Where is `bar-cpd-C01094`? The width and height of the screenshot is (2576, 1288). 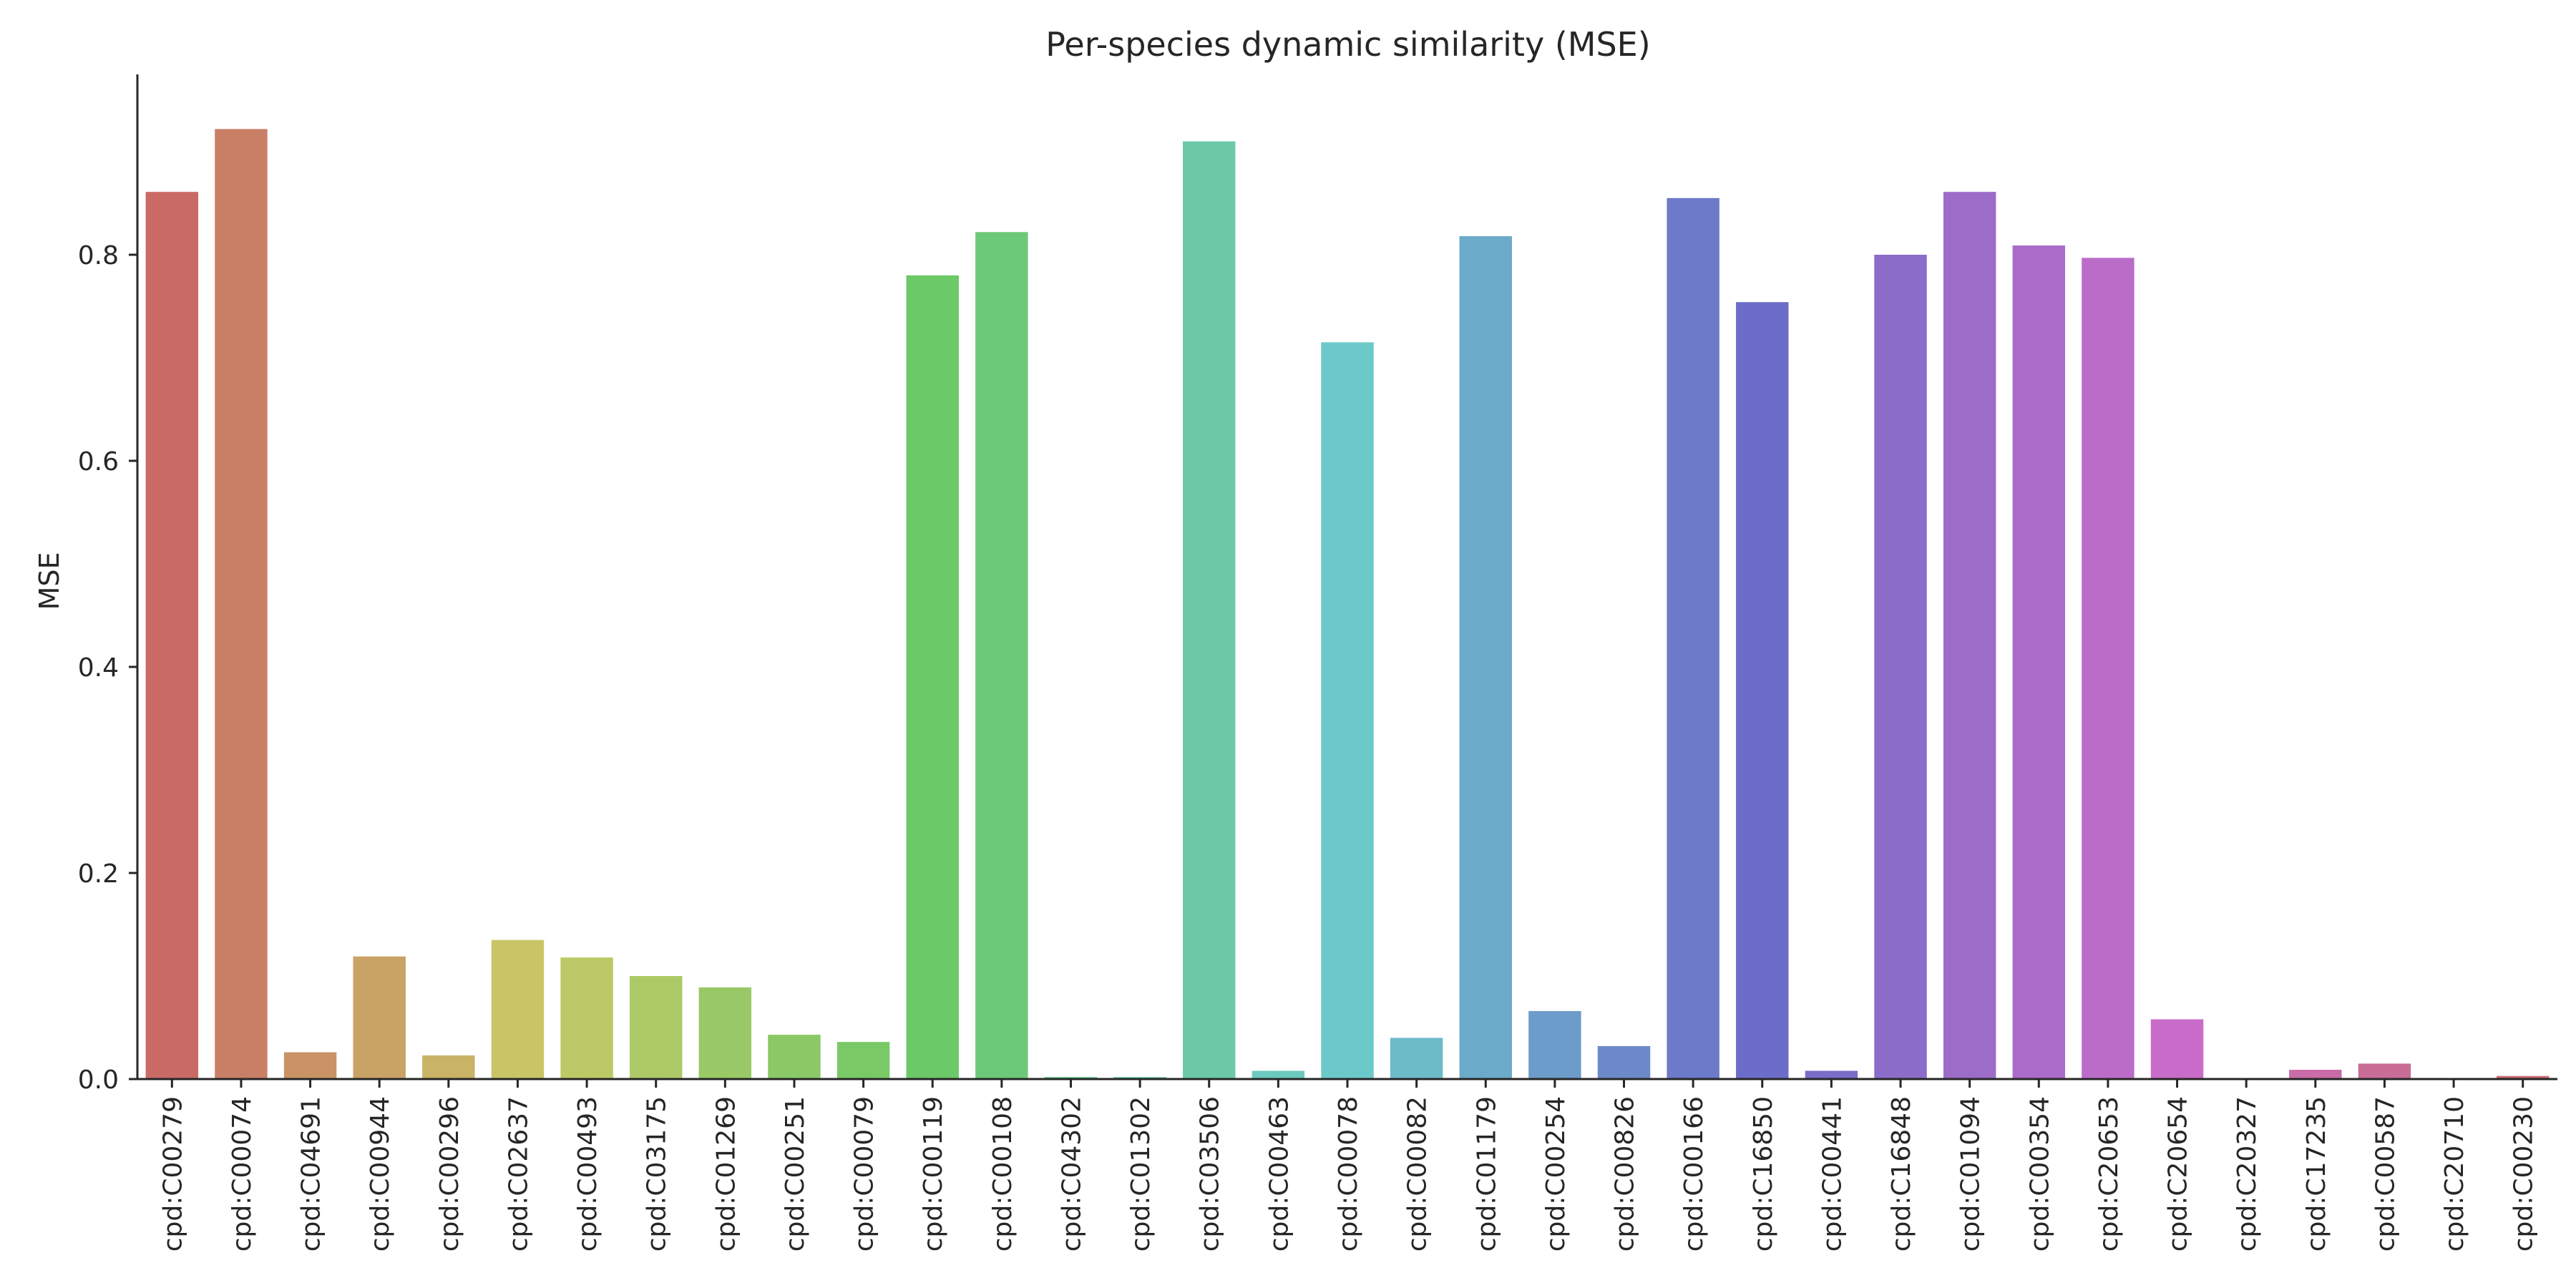
bar-cpd-C01094 is located at coordinates (1970, 635).